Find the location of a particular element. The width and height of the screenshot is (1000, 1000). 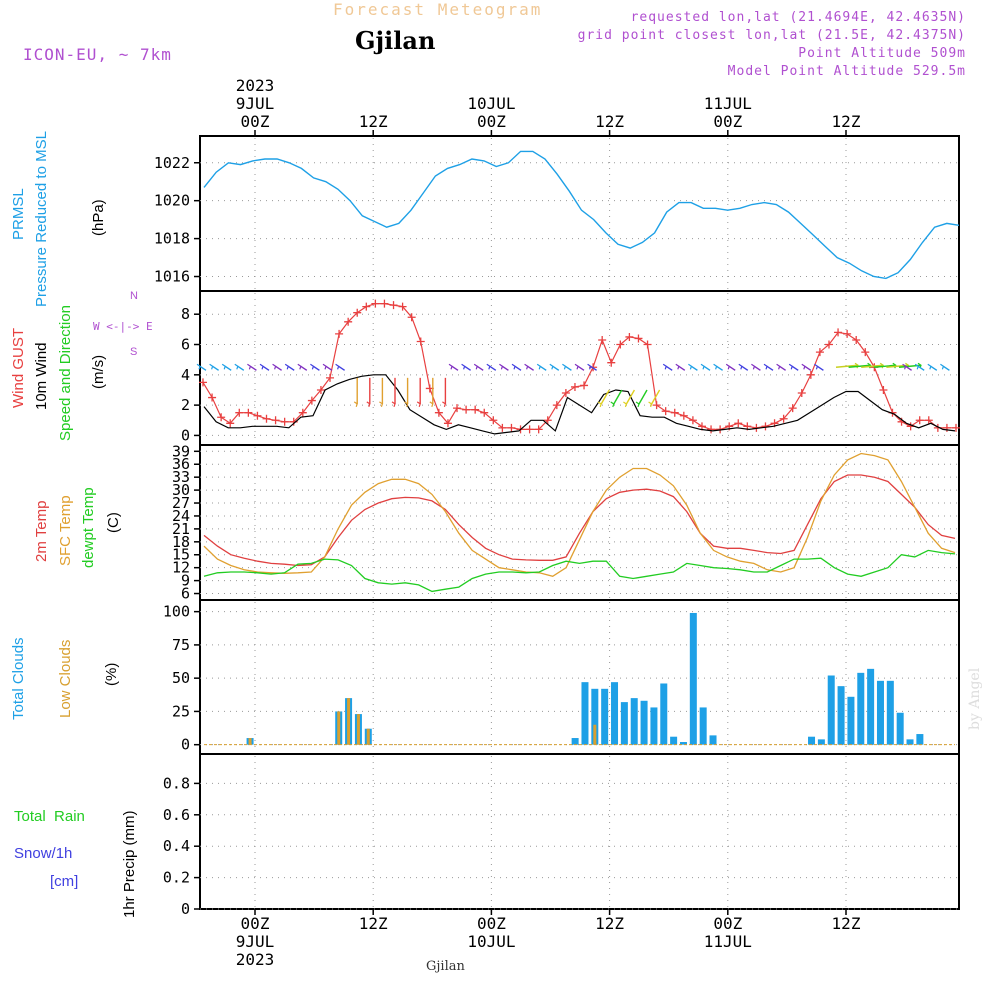

snow-unit: [cm] is located at coordinates (64, 881).